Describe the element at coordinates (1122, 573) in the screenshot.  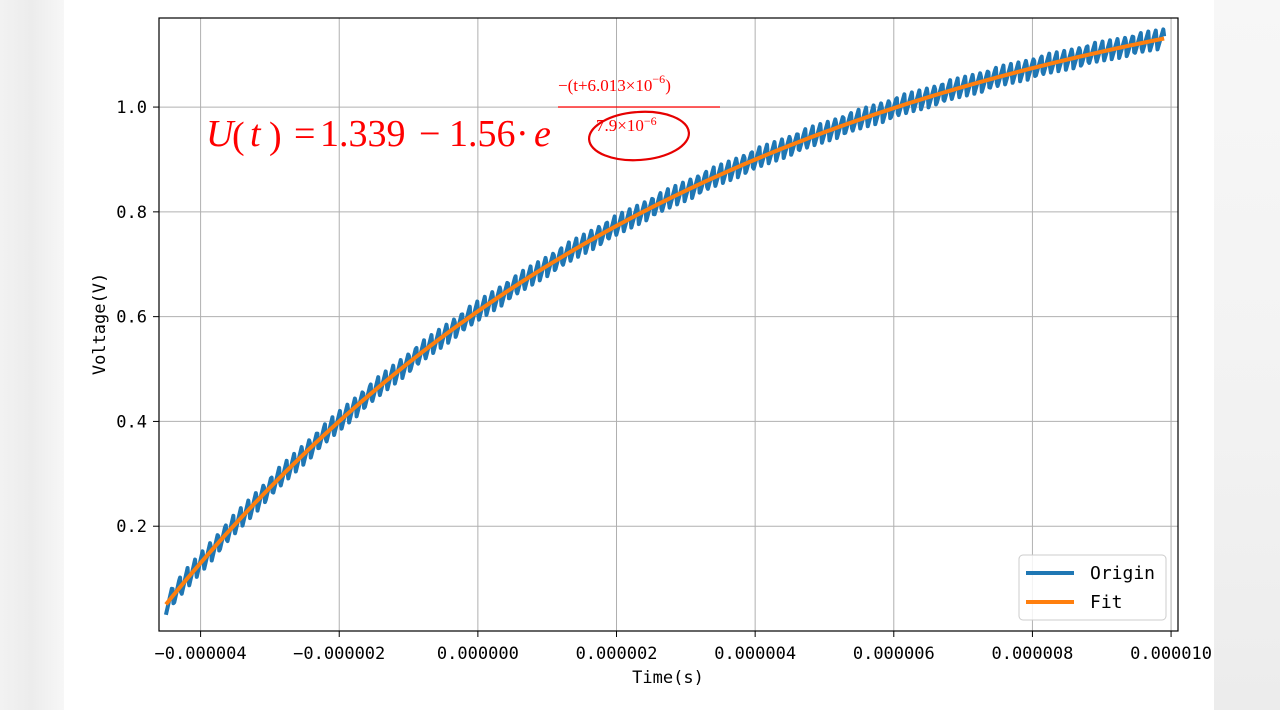
I see `legend-origin-label: Origin` at that location.